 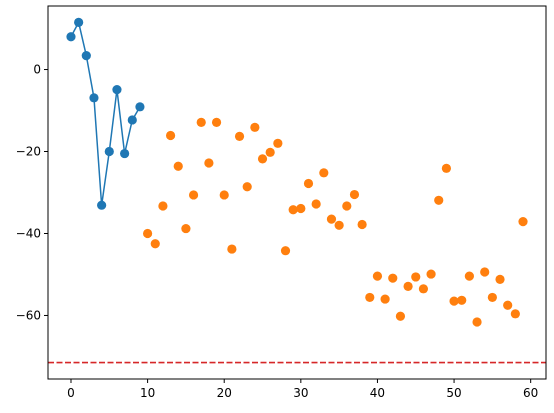 What do you see at coordinates (71, 393) in the screenshot?
I see `x-tick-label: 0` at bounding box center [71, 393].